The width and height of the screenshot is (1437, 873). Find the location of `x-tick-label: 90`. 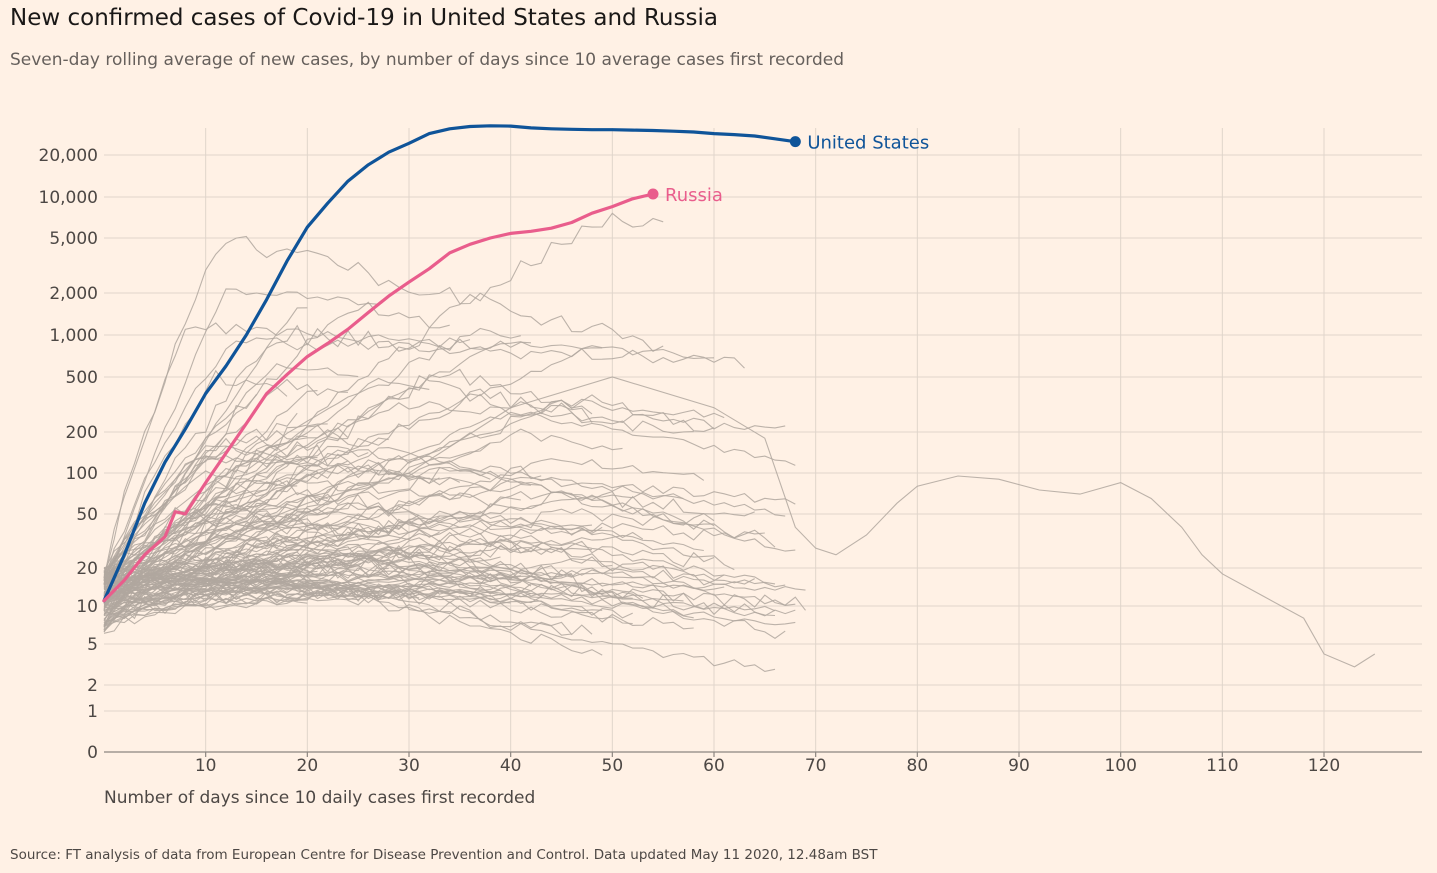

x-tick-label: 90 is located at coordinates (1019, 766).